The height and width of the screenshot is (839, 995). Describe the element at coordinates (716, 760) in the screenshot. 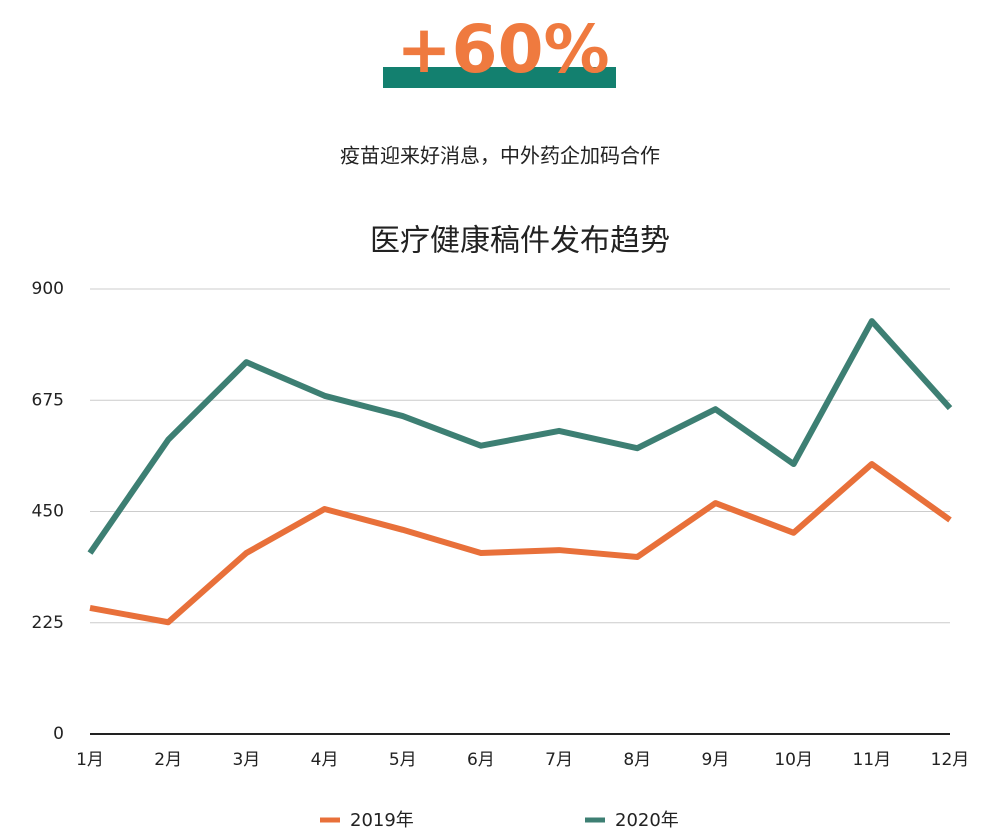

I see `x-tick-label: 9月` at that location.